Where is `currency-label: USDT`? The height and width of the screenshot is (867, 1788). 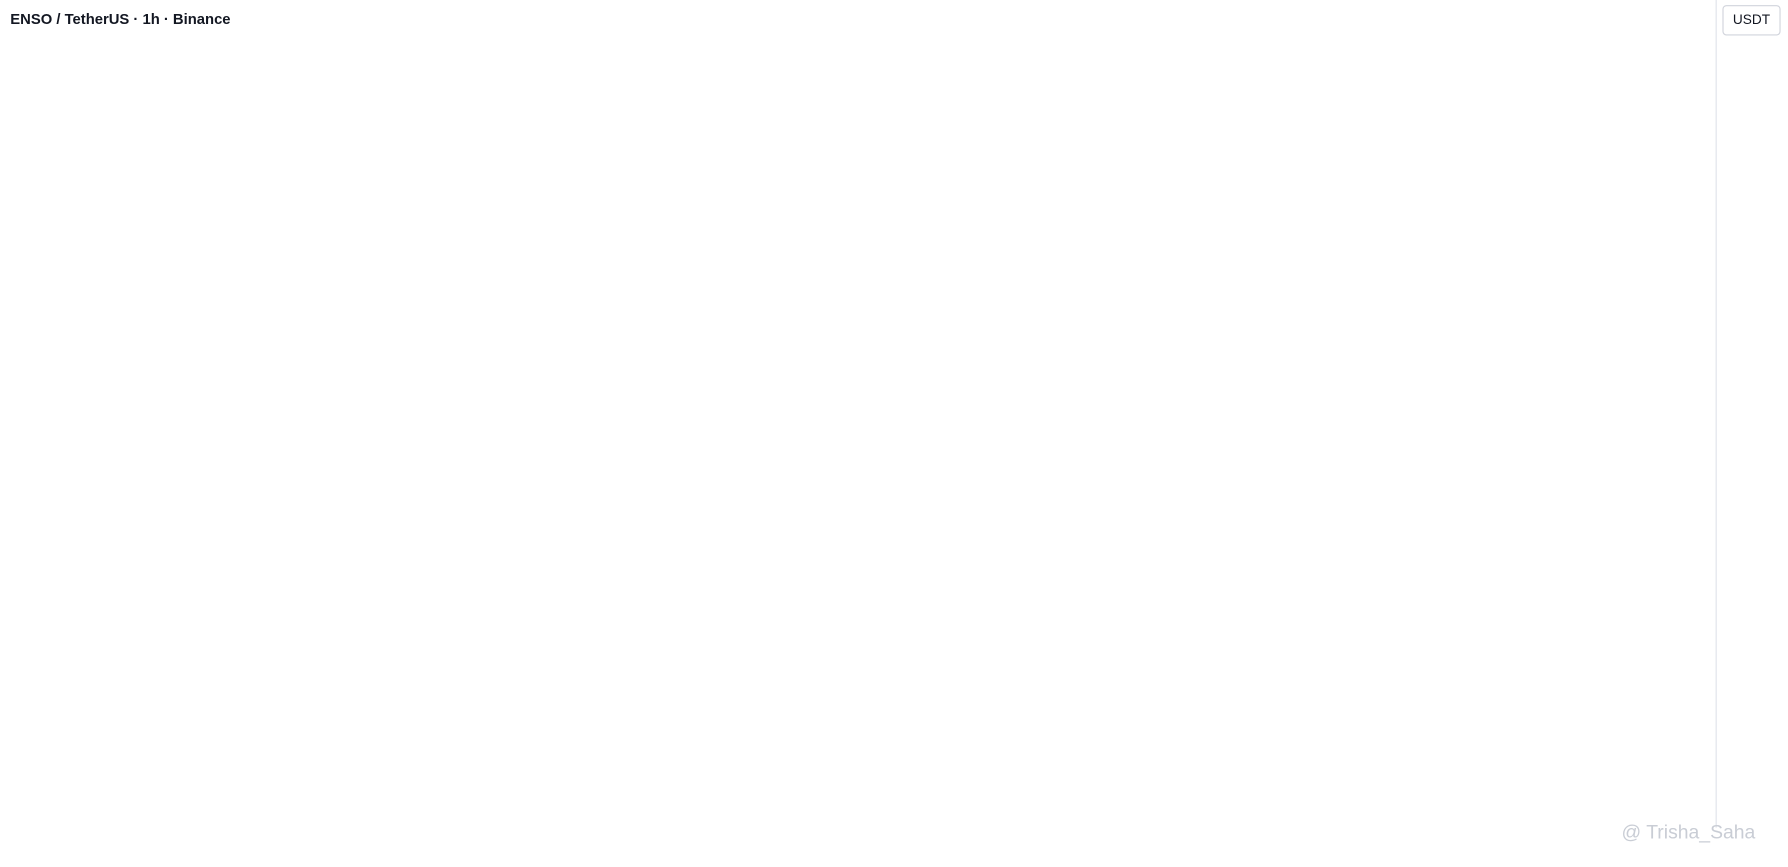
currency-label: USDT is located at coordinates (1751, 19).